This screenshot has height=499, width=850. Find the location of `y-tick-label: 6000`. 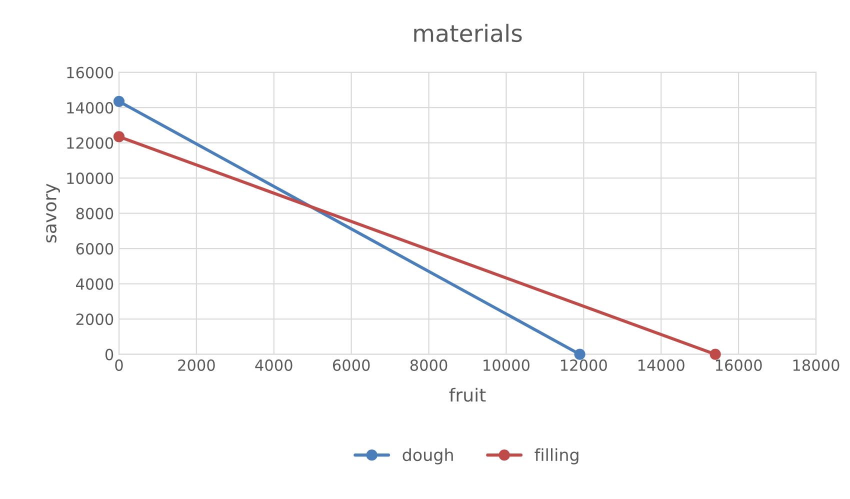

y-tick-label: 6000 is located at coordinates (95, 249).